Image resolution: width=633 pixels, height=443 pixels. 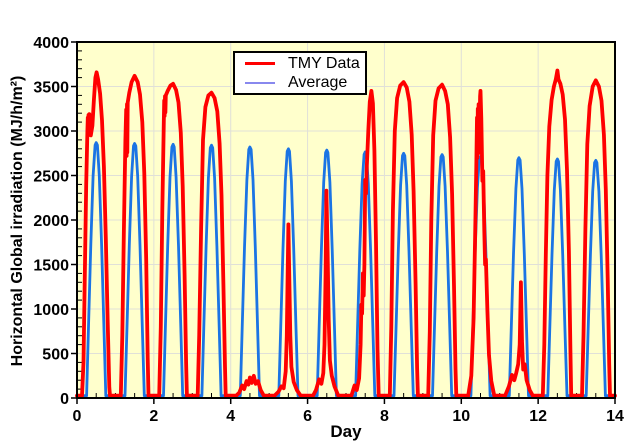 I want to click on y-tick-label: 4000, so click(x=51, y=43).